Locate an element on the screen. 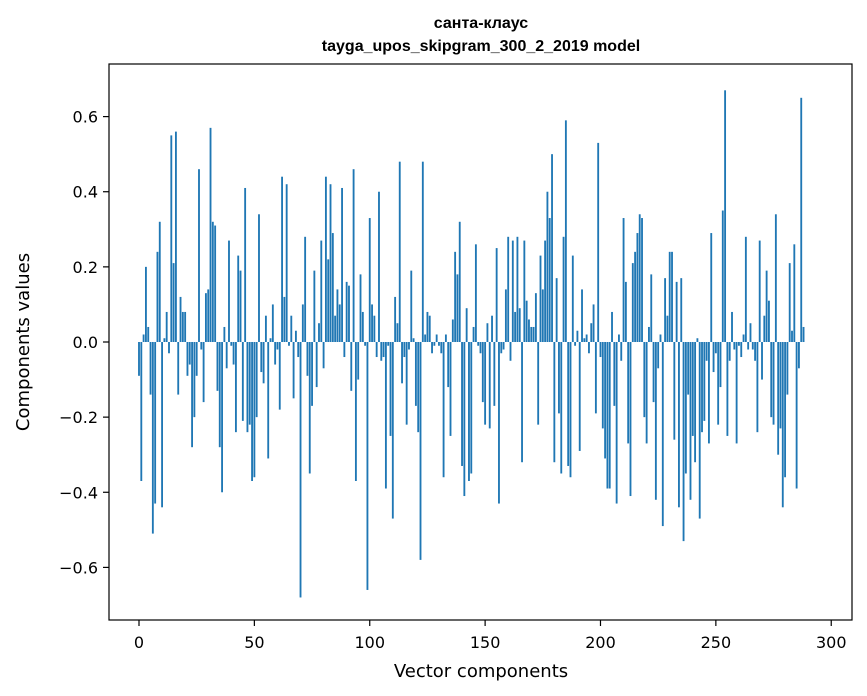 The width and height of the screenshot is (867, 696). x-axis-label: Vector components is located at coordinates (481, 671).